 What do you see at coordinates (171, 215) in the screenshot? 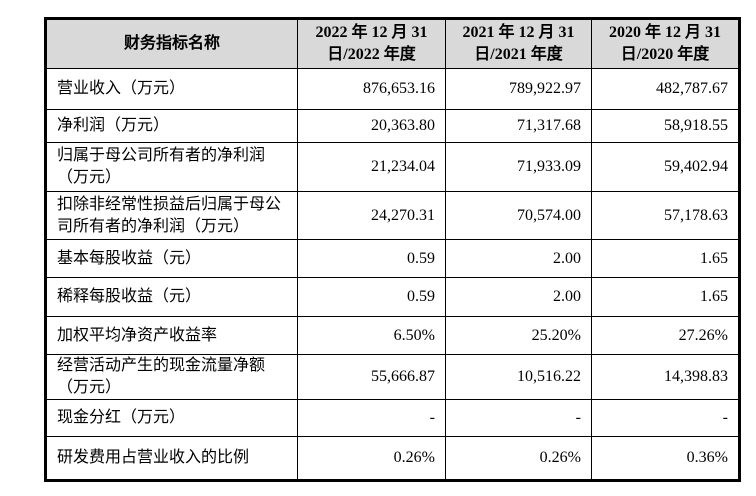
I see `row-label: 扣除非经常性损益后归属于母公司所有者的净利润（万元）` at bounding box center [171, 215].